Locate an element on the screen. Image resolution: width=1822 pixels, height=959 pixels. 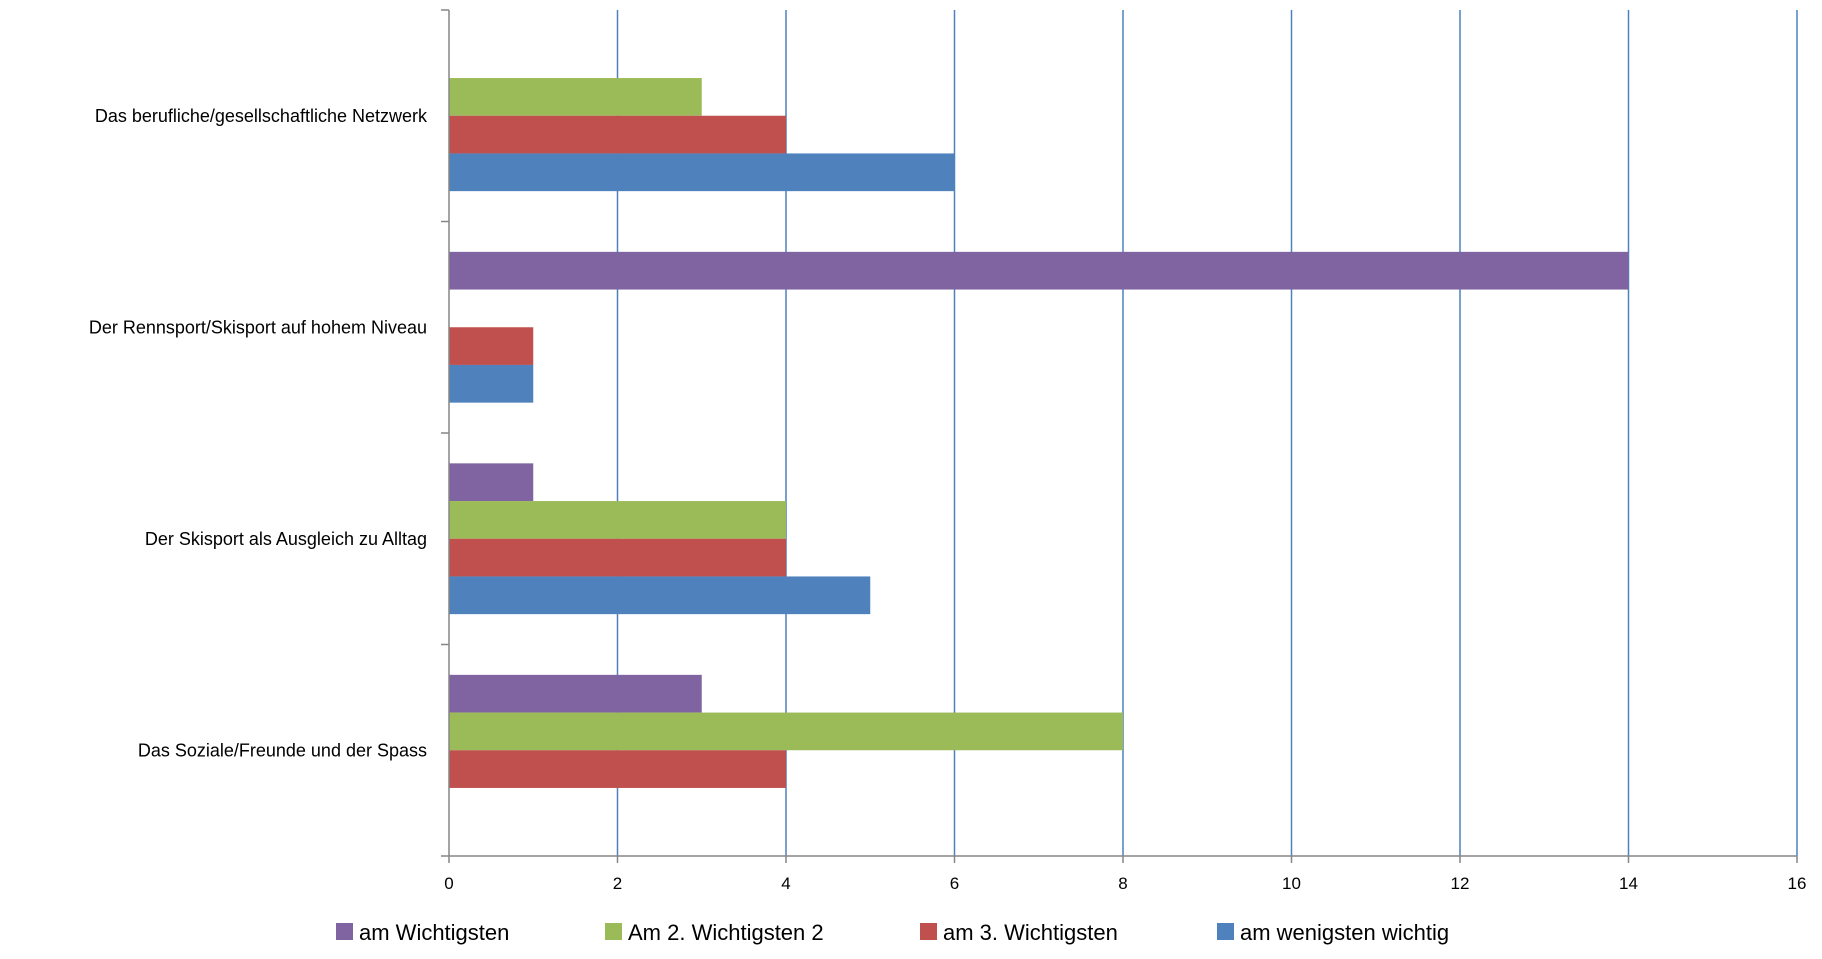
category-label: Das Soziale/Freunde und der Spass is located at coordinates (282, 750).